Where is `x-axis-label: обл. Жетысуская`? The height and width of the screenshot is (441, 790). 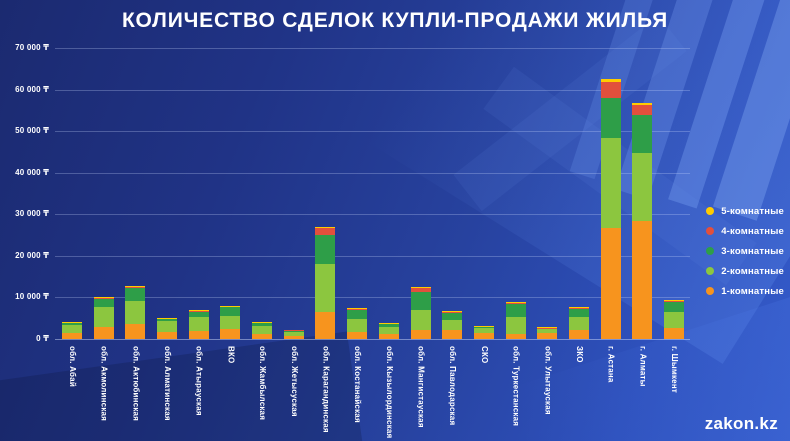 x-axis-label: обл. Жетысуская is located at coordinates (294, 381).